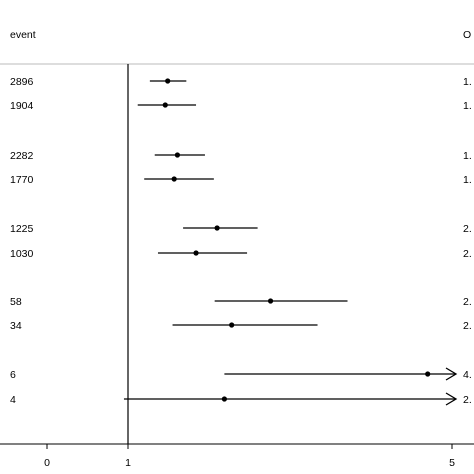  What do you see at coordinates (249, 456) in the screenshot?
I see `x-axis-ticks: 0 1 5` at bounding box center [249, 456].